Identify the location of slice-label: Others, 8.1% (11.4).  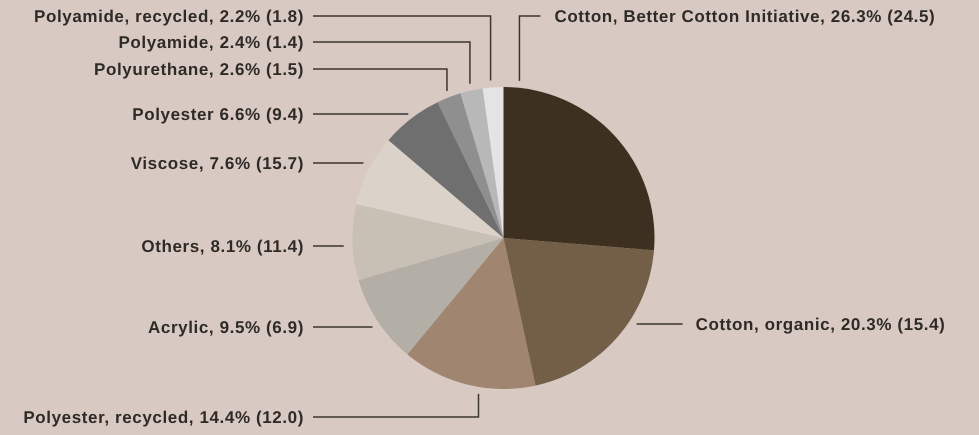
(222, 246).